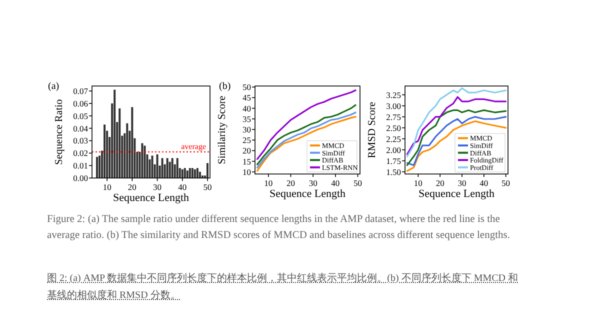  I want to click on y-tick-label: 0.00, so click(80, 178).